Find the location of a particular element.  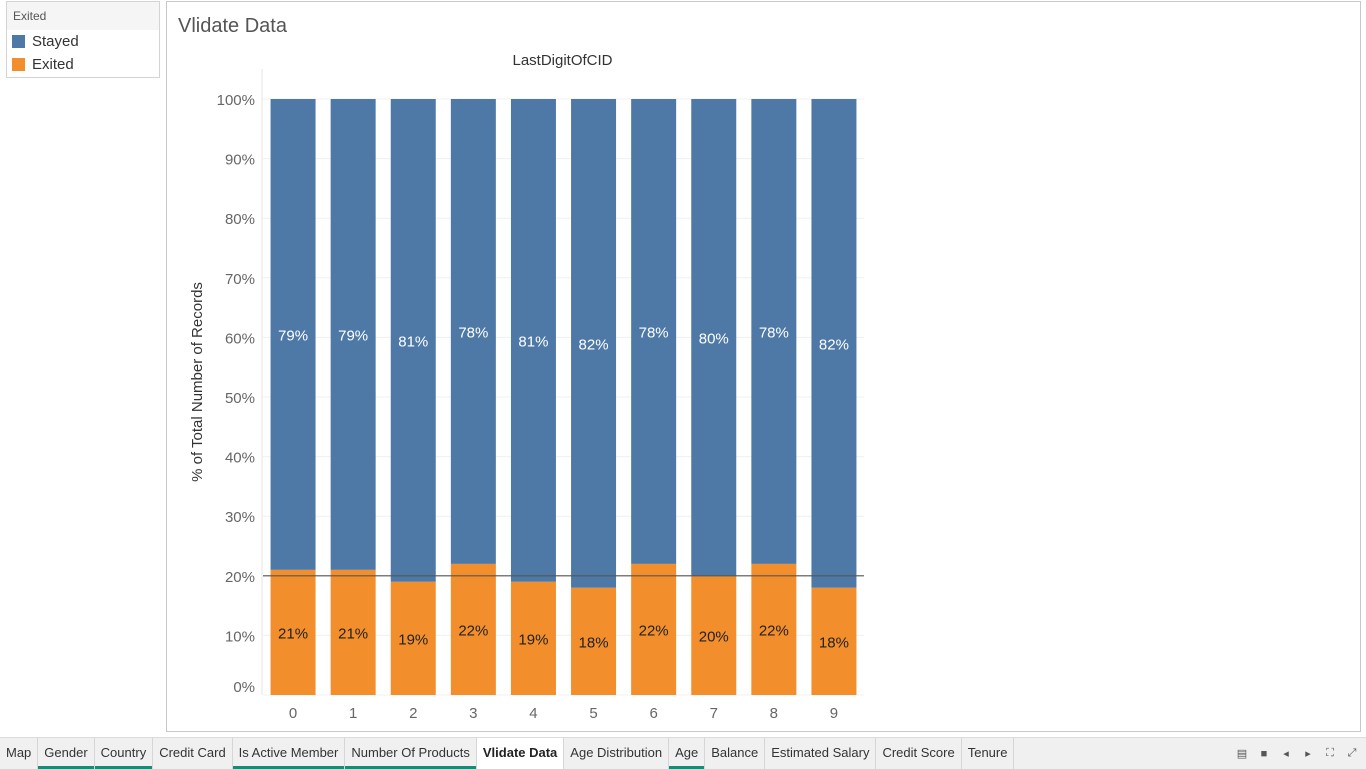

y-tick-label: 40% is located at coordinates (240, 458).